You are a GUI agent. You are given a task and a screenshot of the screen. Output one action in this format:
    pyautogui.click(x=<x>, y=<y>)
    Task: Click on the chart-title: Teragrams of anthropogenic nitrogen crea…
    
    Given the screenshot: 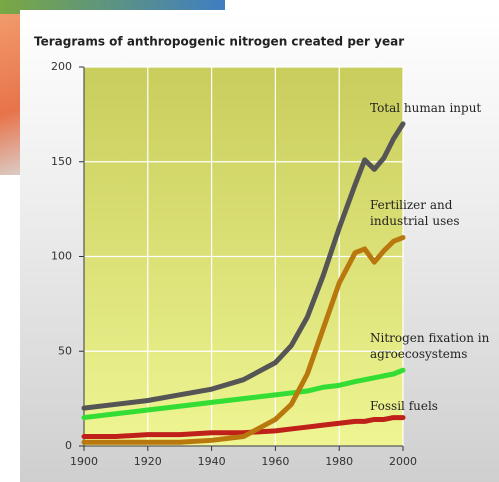 What is the action you would take?
    pyautogui.click(x=219, y=42)
    